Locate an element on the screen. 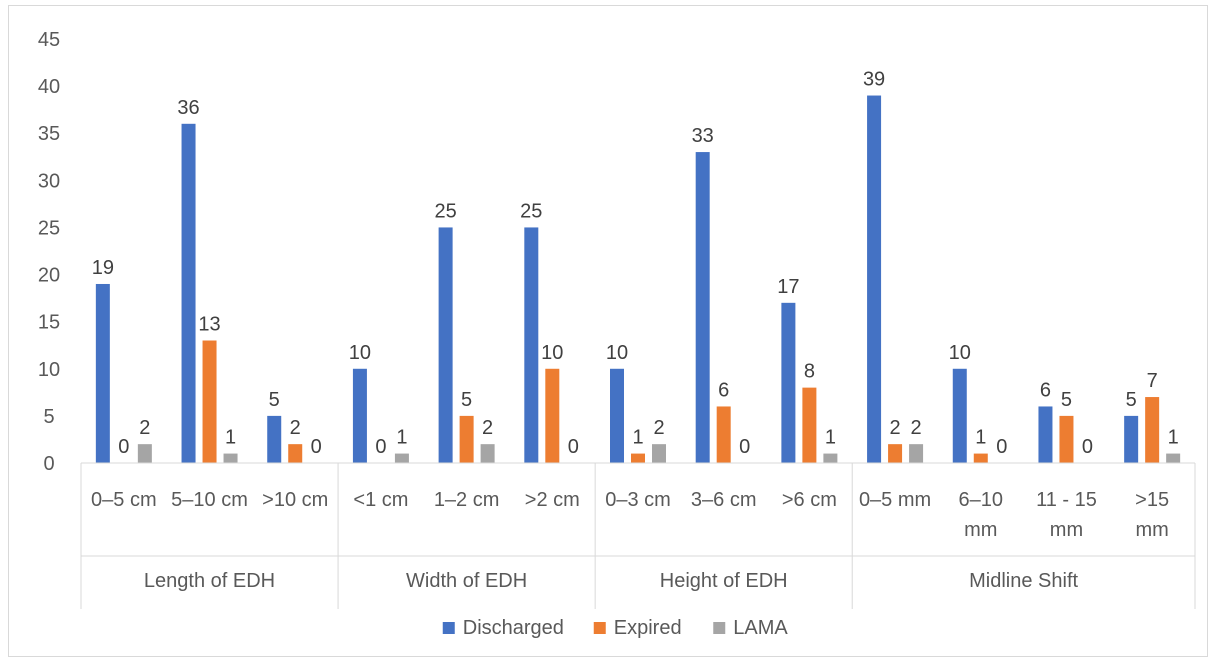 Image resolution: width=1216 pixels, height=662 pixels. category-label: 0–3 cm is located at coordinates (638, 500).